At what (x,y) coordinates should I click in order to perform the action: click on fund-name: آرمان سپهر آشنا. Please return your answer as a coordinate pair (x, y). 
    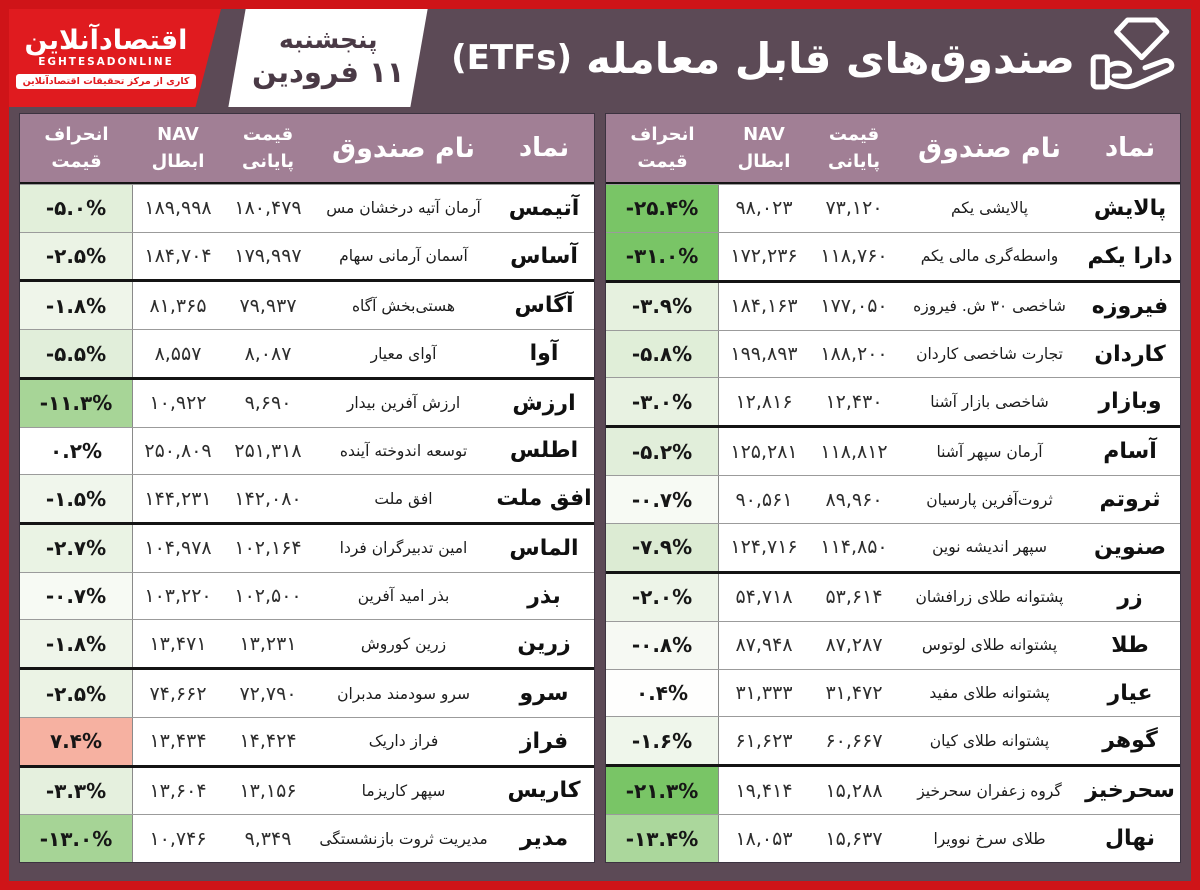
    Looking at the image, I should click on (989, 451).